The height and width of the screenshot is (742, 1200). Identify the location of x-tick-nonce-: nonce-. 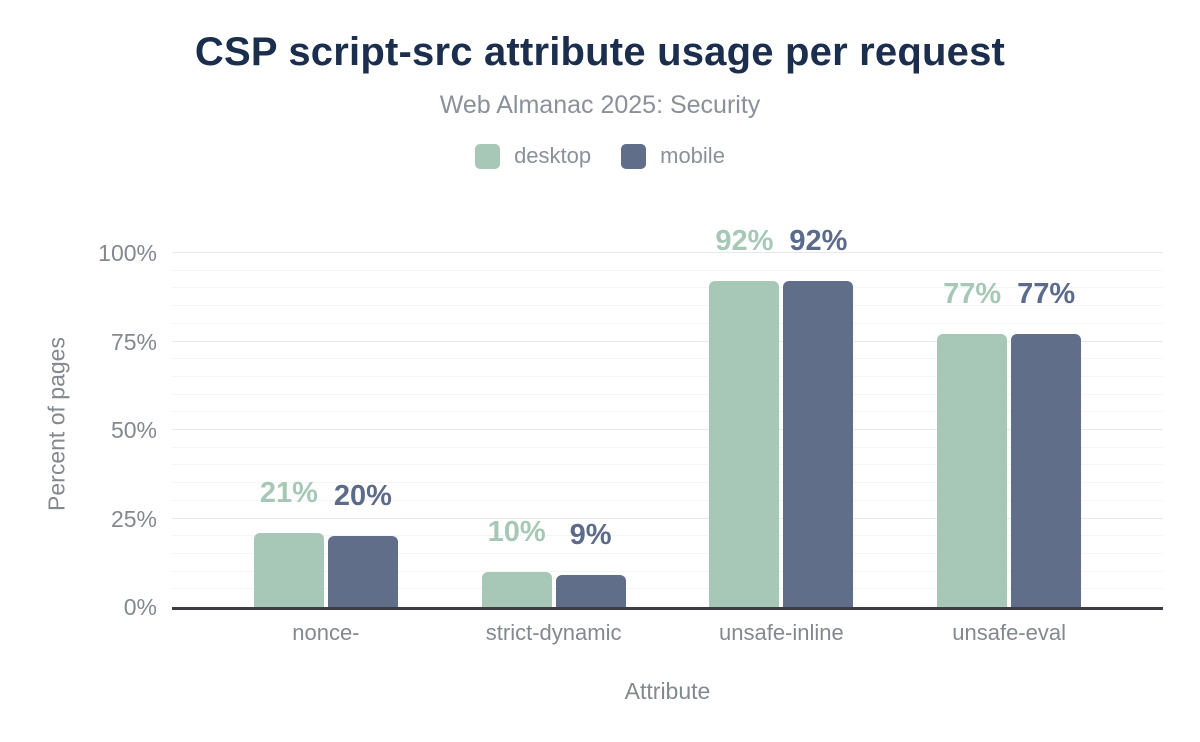
(326, 632).